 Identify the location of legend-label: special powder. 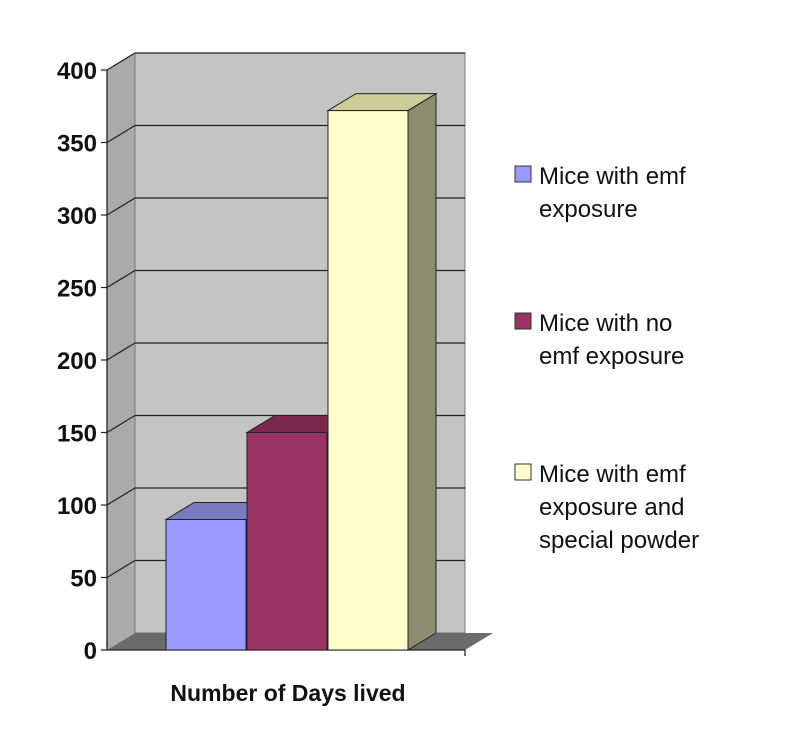
(619, 540).